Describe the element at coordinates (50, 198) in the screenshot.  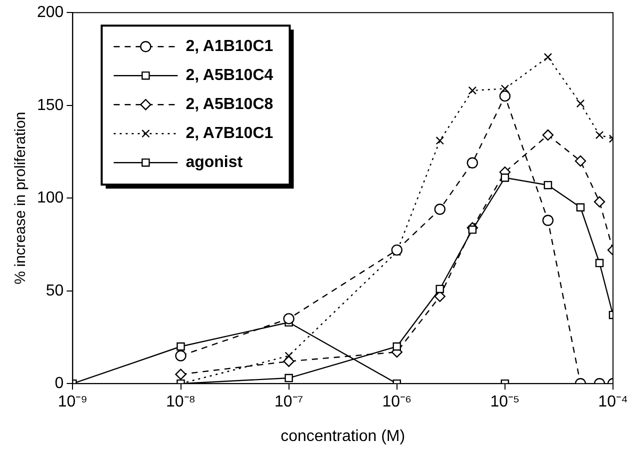
I see `y-tick-label: 100` at that location.